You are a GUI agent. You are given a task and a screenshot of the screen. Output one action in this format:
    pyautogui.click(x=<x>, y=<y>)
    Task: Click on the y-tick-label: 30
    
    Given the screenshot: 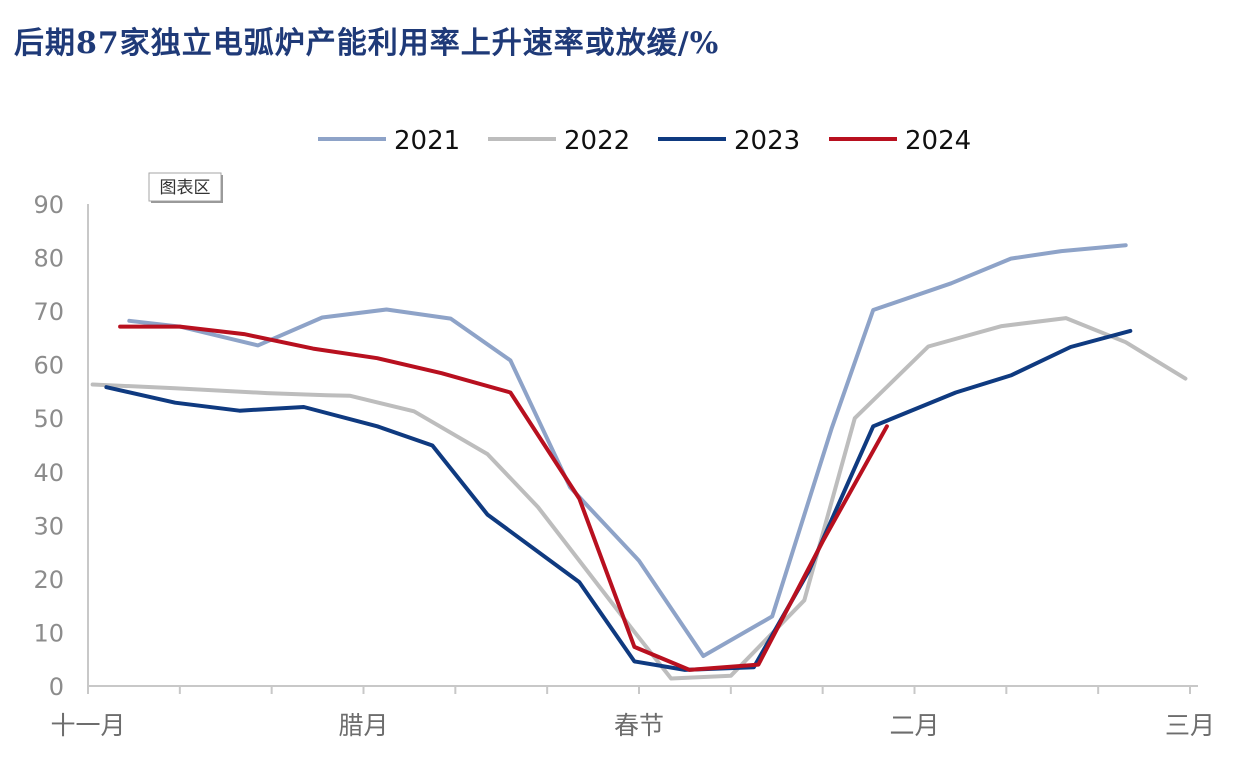 What is the action you would take?
    pyautogui.click(x=48, y=526)
    